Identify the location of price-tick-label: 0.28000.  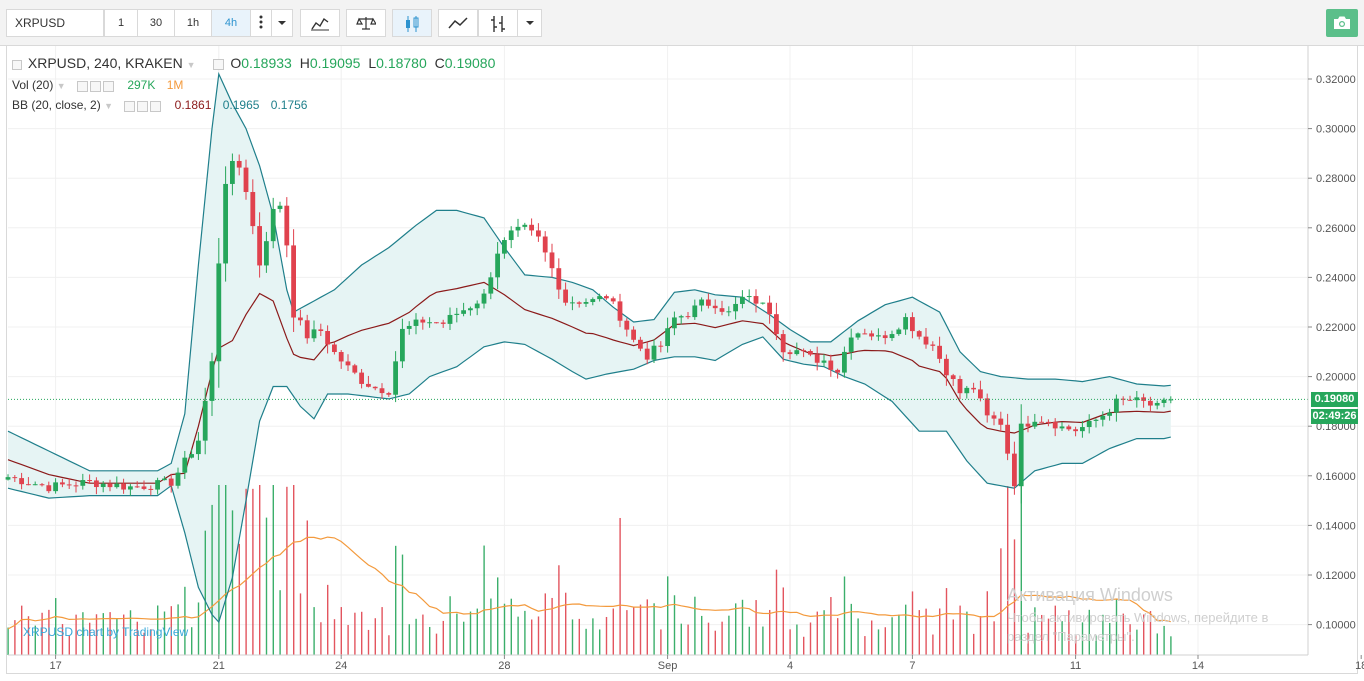
(1336, 179).